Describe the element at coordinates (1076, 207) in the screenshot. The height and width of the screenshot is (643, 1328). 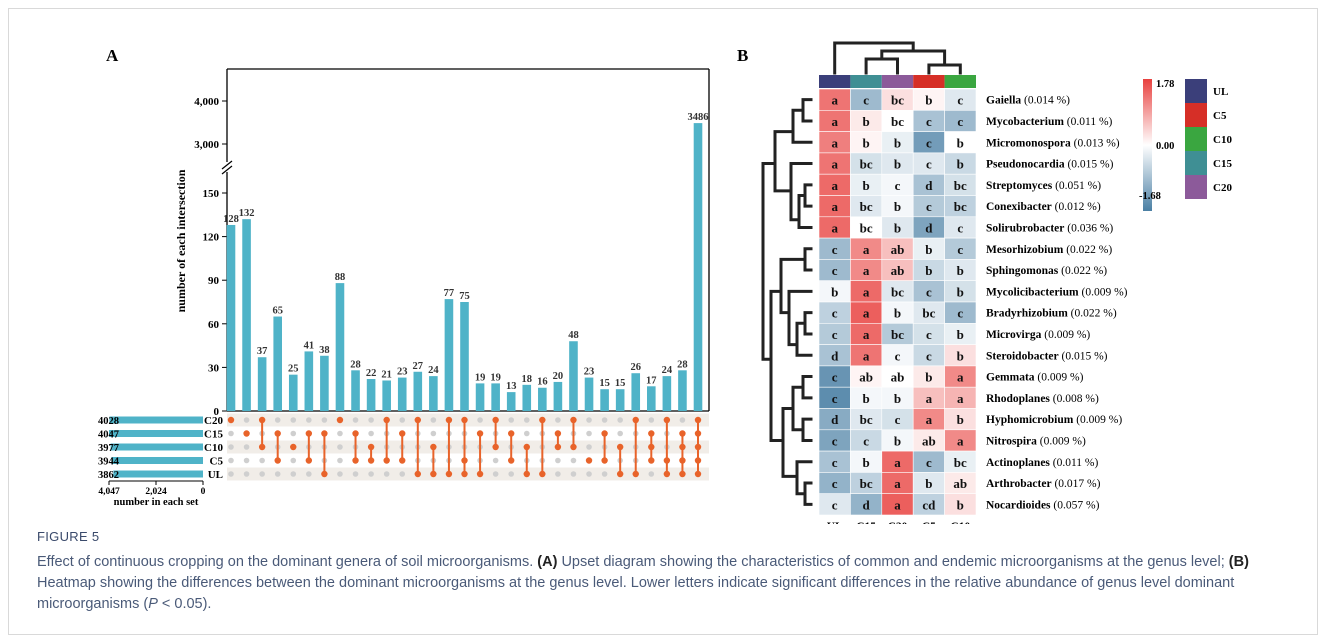
I see `genus-pct: (0.012 %)` at that location.